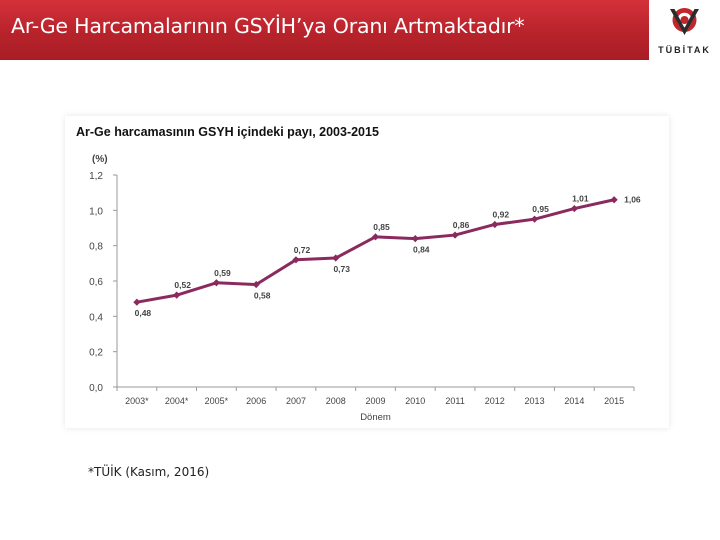 The height and width of the screenshot is (540, 720). Describe the element at coordinates (336, 401) in the screenshot. I see `x-tick-label: 2008` at that location.